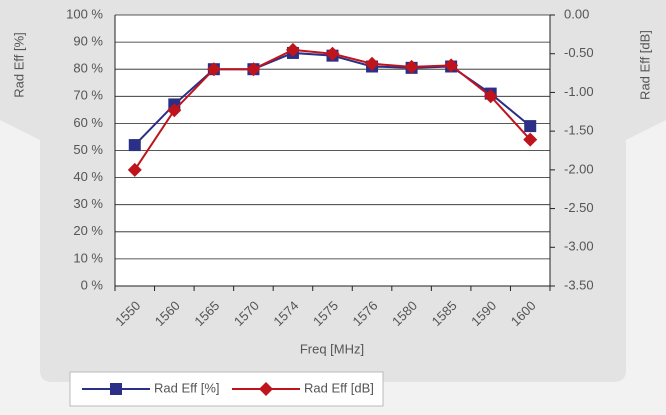  Describe the element at coordinates (579, 284) in the screenshot. I see `y2-tick-label: -3.50` at that location.